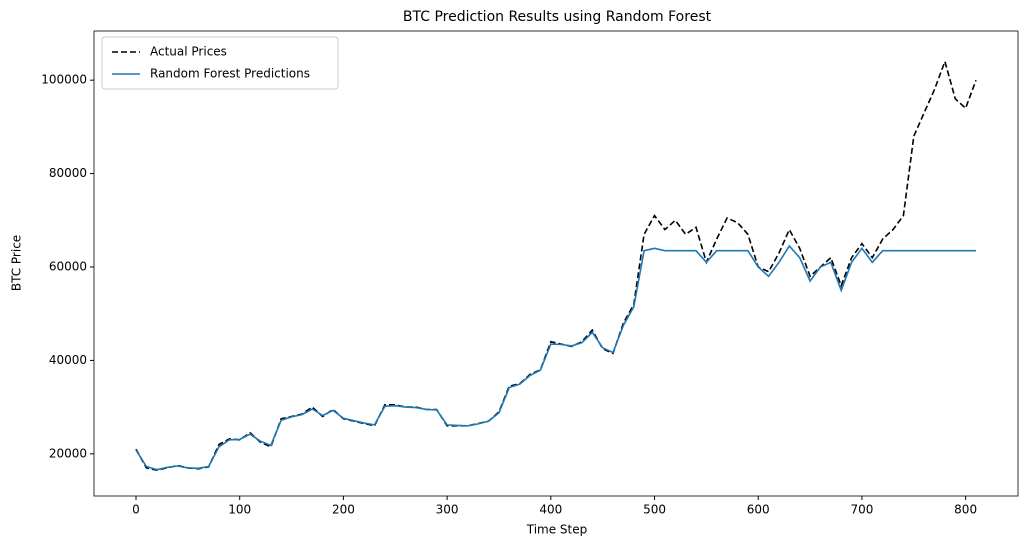 The image size is (1031, 551). Describe the element at coordinates (550, 510) in the screenshot. I see `x-tick-label: 400` at that location.